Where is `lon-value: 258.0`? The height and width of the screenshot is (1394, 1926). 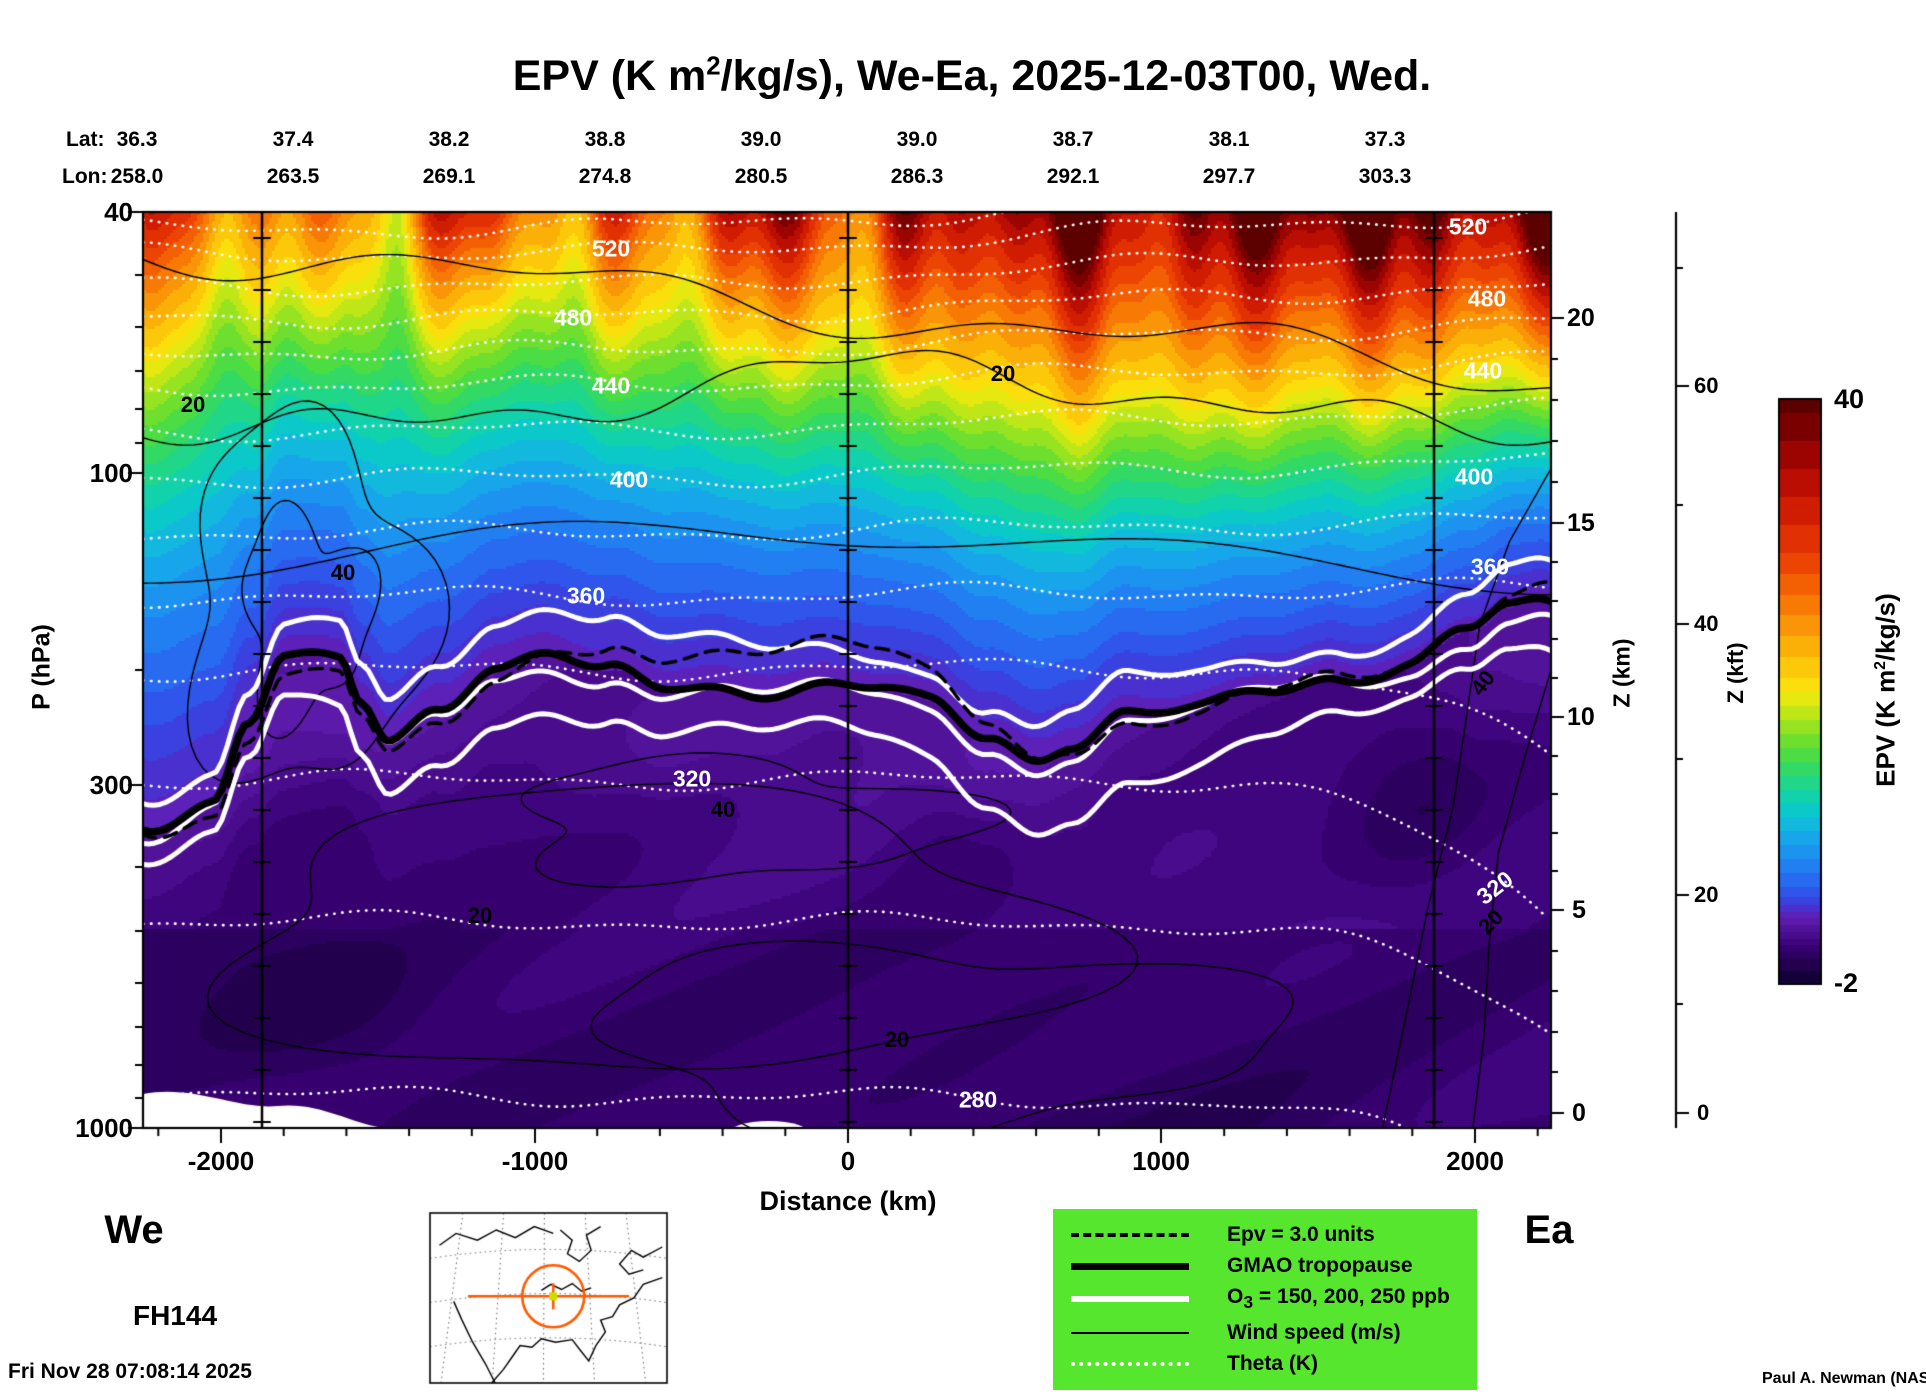
lon-value: 258.0 is located at coordinates (137, 176).